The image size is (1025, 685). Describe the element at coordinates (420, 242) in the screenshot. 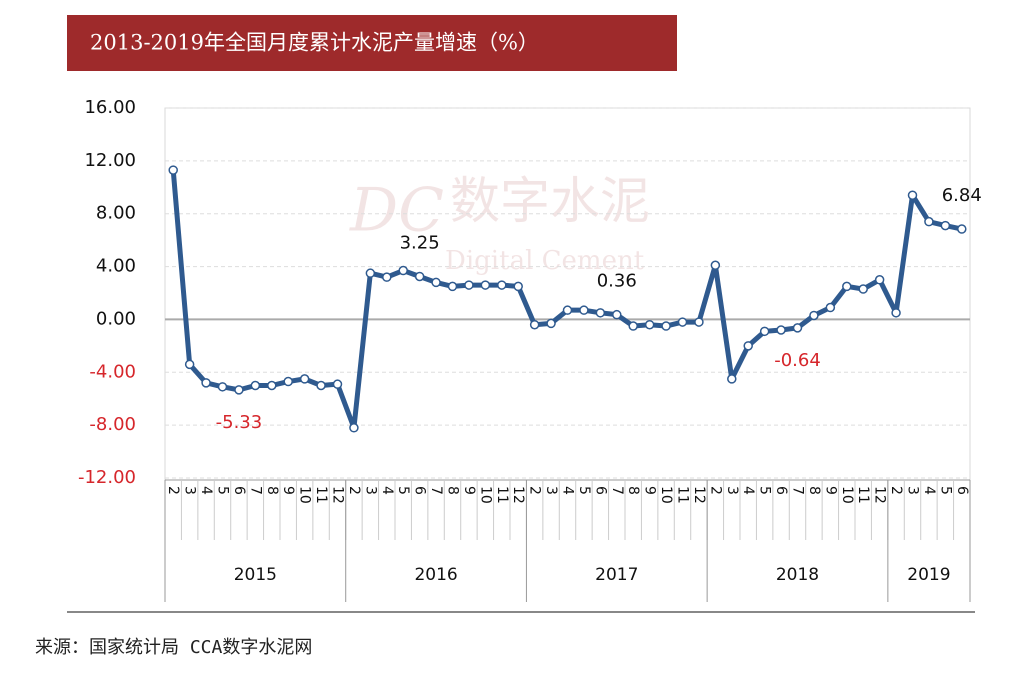

I see `data-label: 3.25` at that location.